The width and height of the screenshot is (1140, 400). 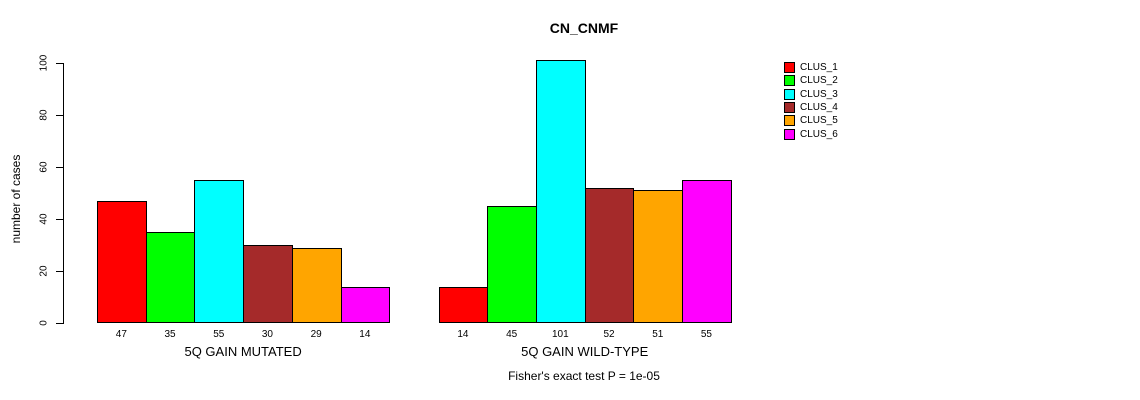 I want to click on legend-entry: CLUS_6, so click(x=811, y=133).